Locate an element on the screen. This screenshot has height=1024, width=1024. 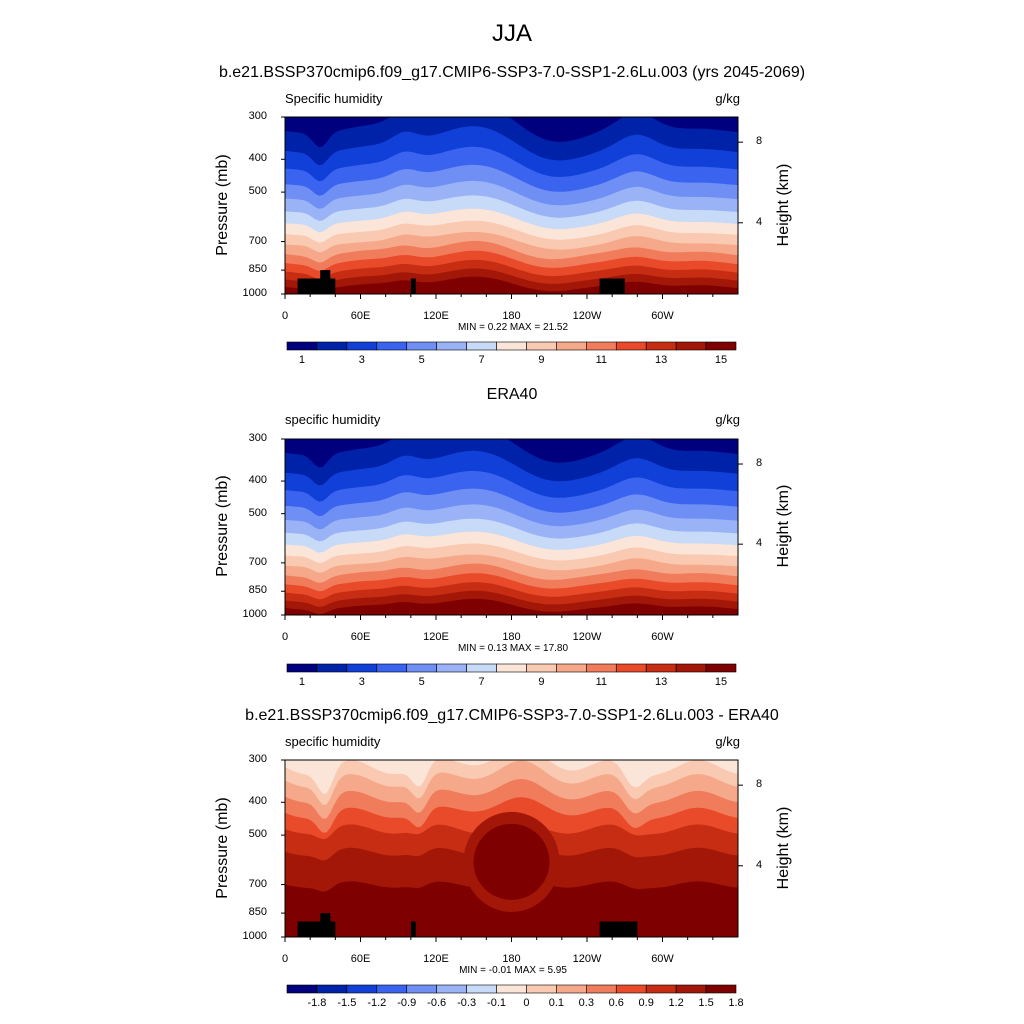
panel-3-contours is located at coordinates (511, 848).